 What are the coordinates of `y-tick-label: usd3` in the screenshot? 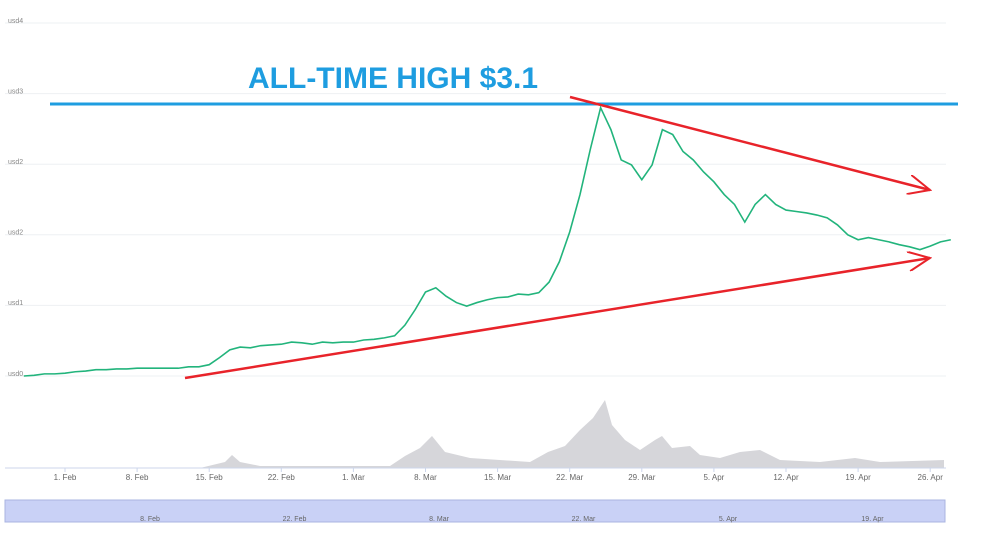 It's located at (15, 91).